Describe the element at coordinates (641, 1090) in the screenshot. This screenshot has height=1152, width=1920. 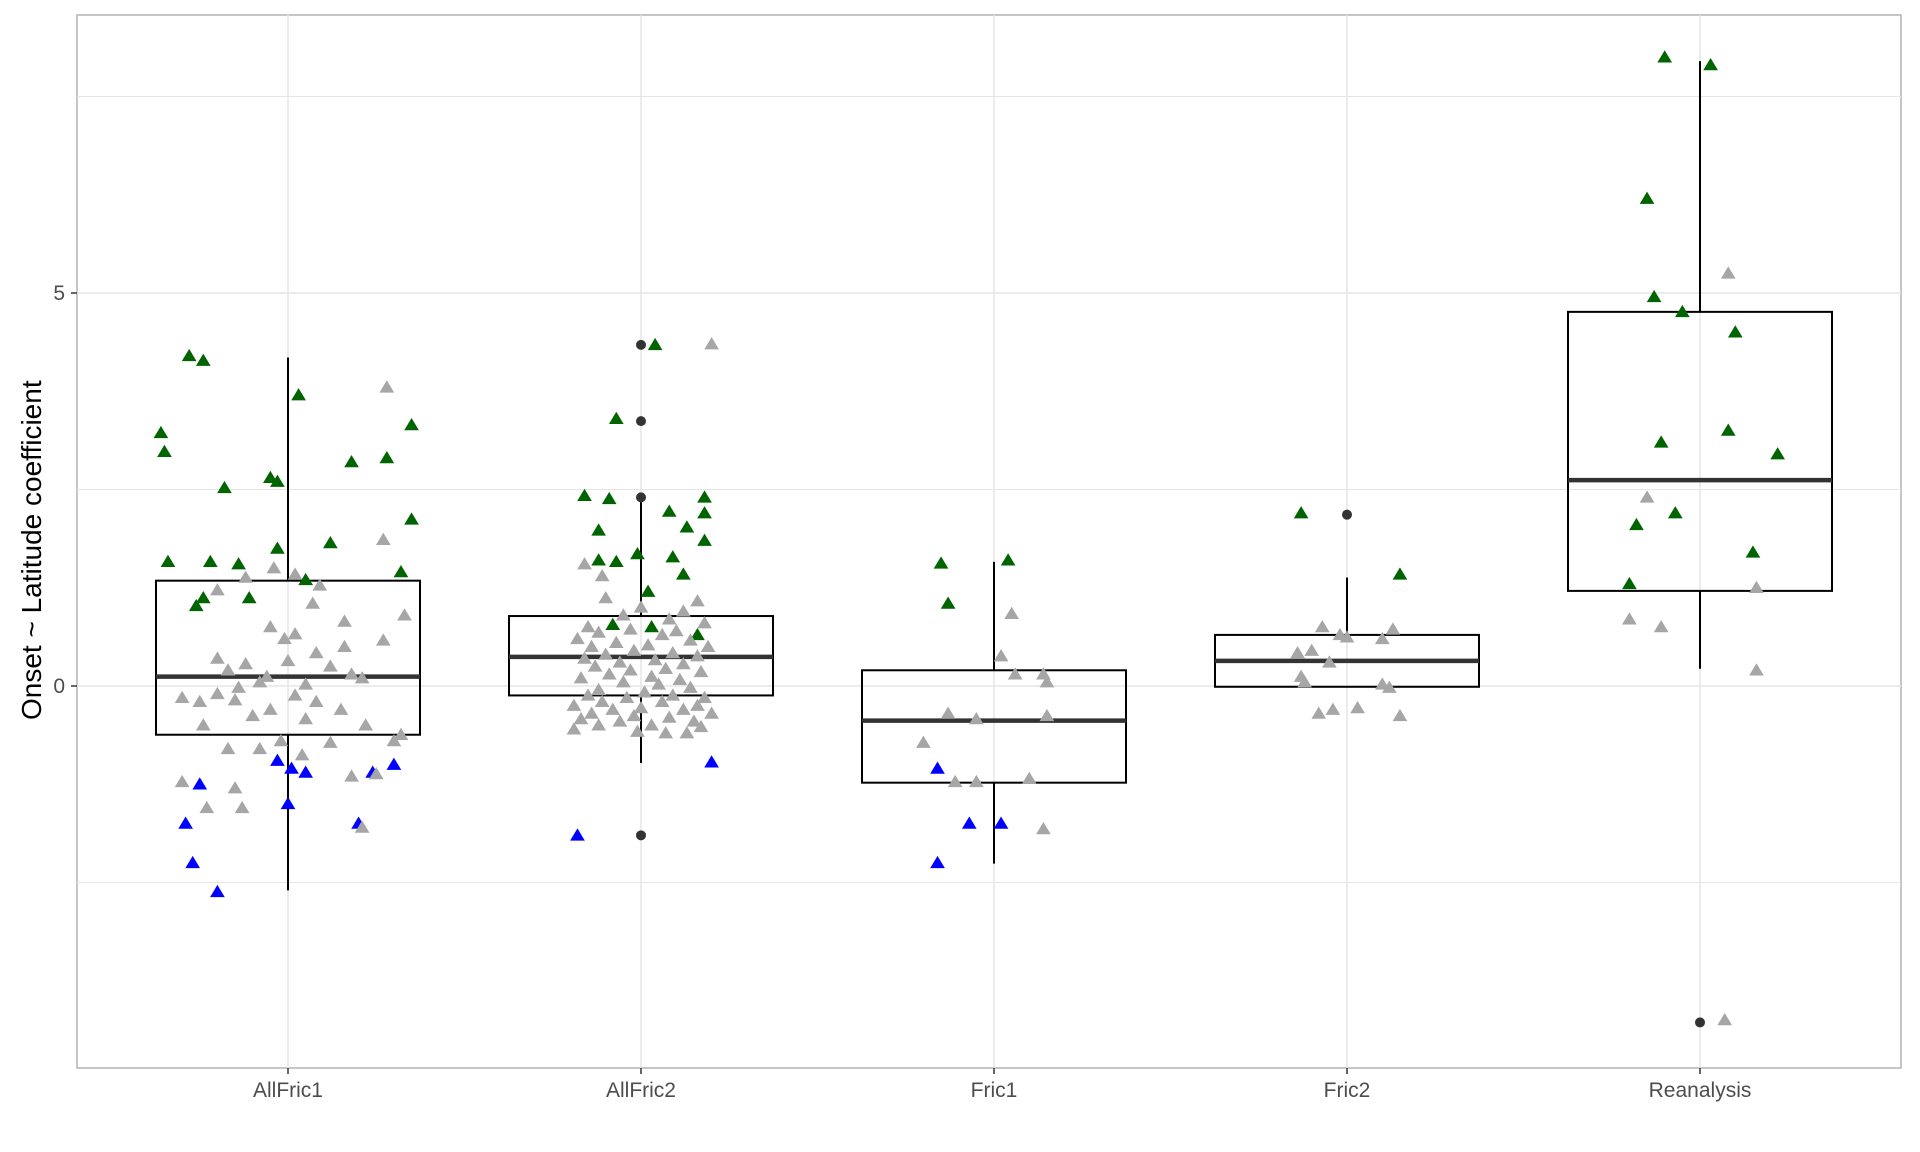
I see `x-tick-label: AllFric2` at that location.